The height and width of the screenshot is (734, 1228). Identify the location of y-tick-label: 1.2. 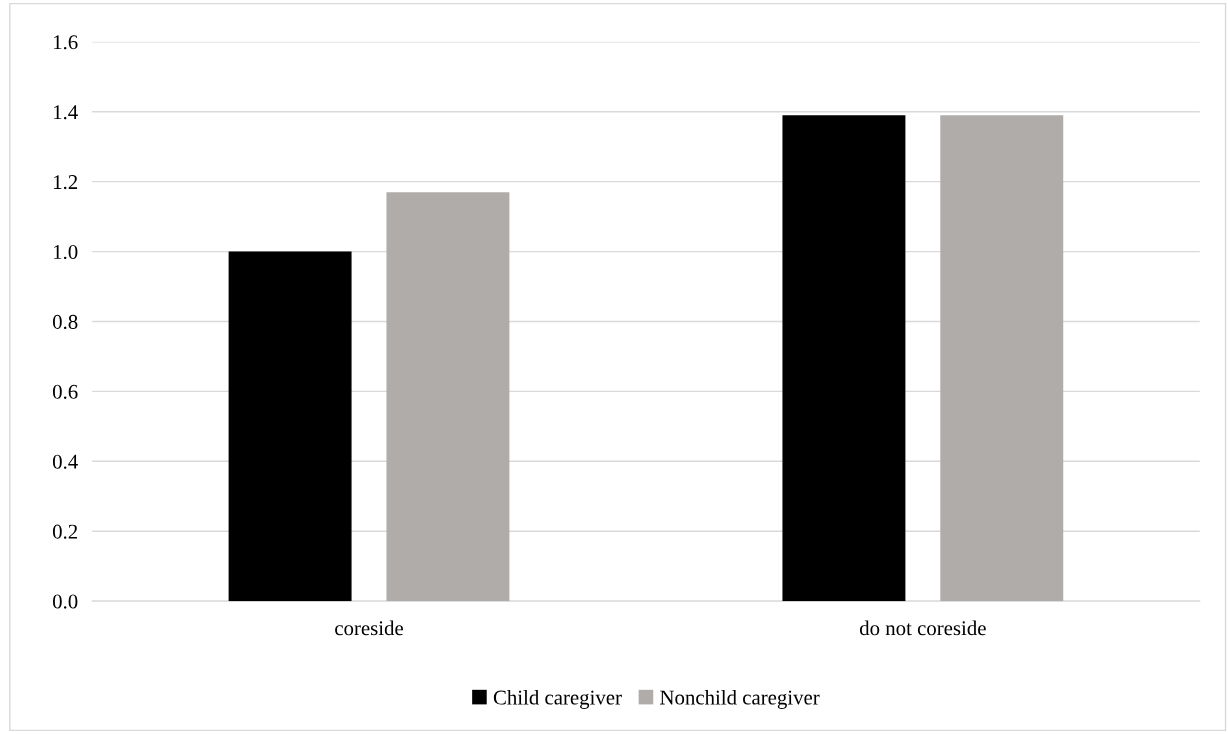
(66, 182).